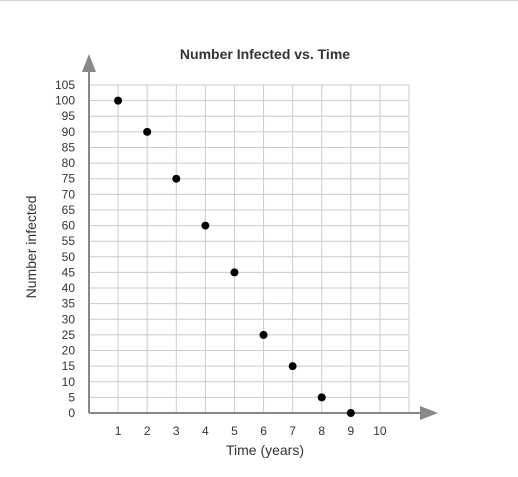  I want to click on x-tick-label: 2, so click(147, 431).